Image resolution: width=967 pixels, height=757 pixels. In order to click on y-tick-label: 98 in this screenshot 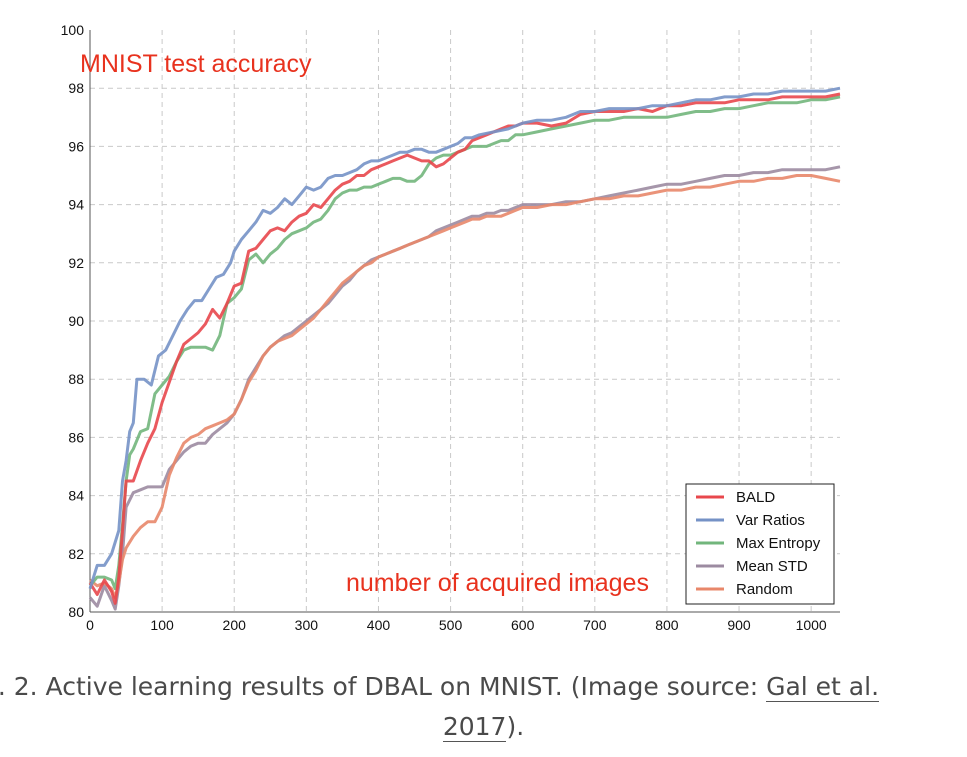, I will do `click(76, 88)`.